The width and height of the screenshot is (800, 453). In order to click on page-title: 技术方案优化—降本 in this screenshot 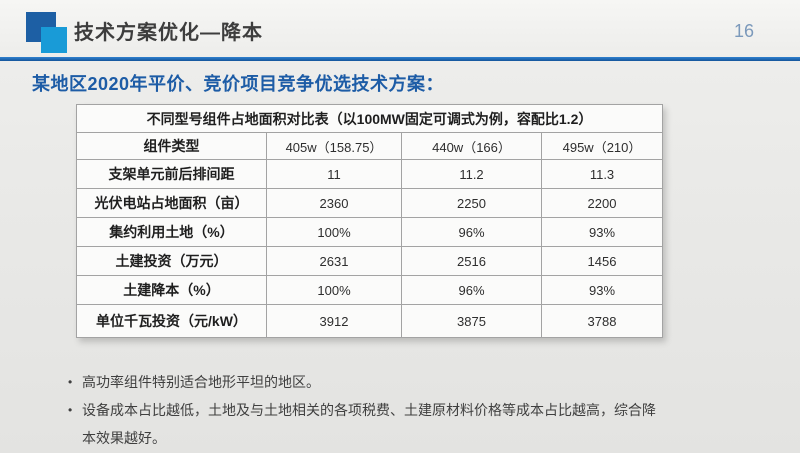, I will do `click(168, 33)`.